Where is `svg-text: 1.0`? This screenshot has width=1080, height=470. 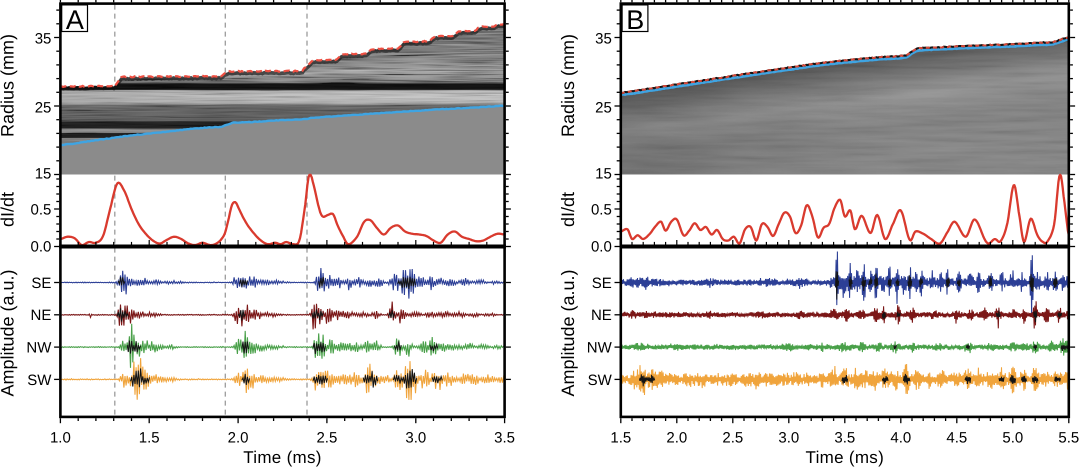
svg-text: 1.0 is located at coordinates (60, 437).